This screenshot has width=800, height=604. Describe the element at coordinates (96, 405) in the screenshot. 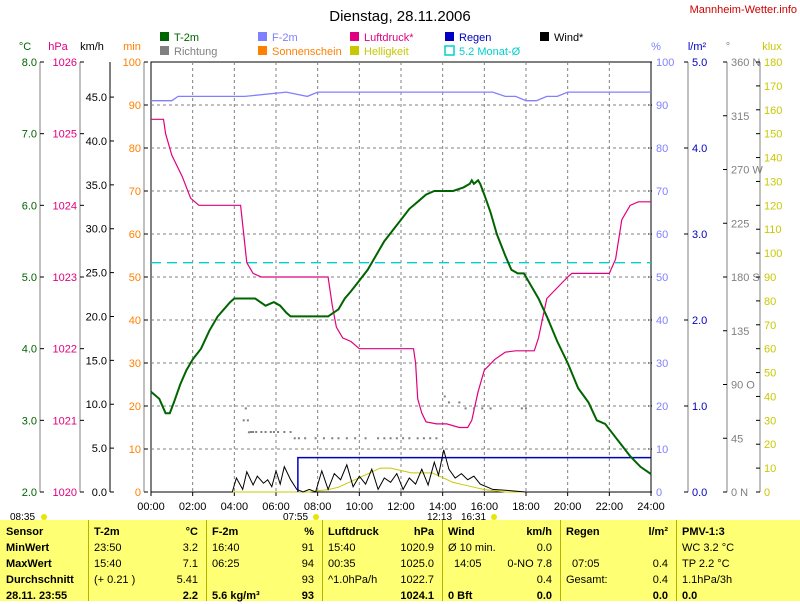

I see `left-axis-label: 10.0` at that location.